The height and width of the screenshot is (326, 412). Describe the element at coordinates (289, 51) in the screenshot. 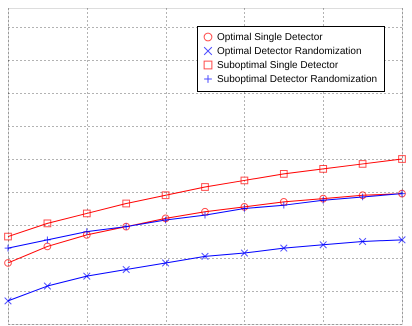

I see `legend-label: Optimal Detector Randomization` at that location.